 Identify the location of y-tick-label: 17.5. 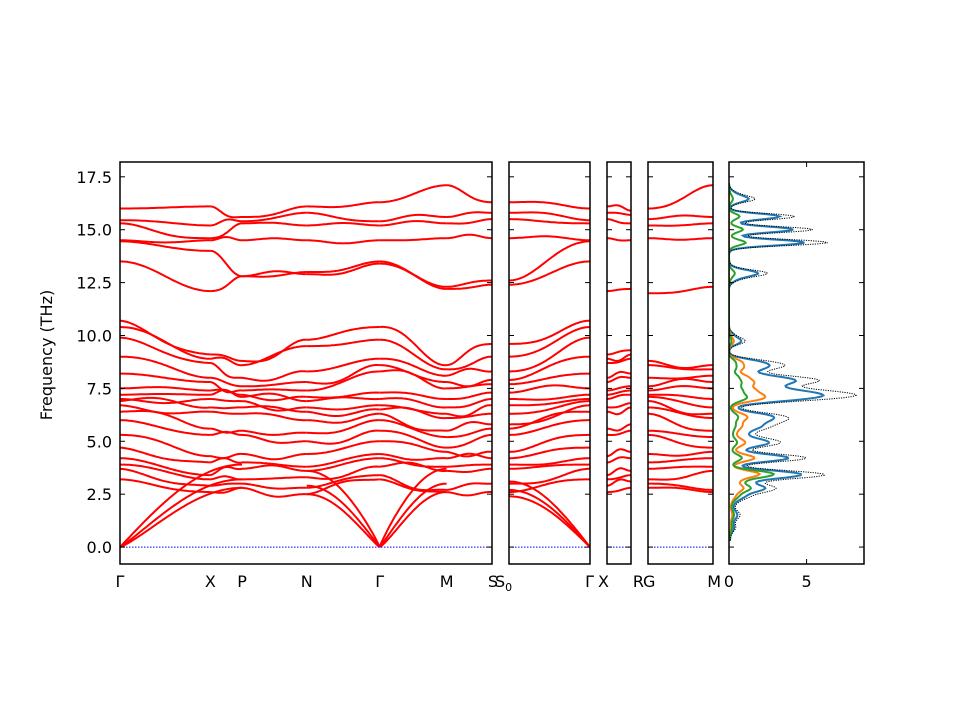
(94, 177).